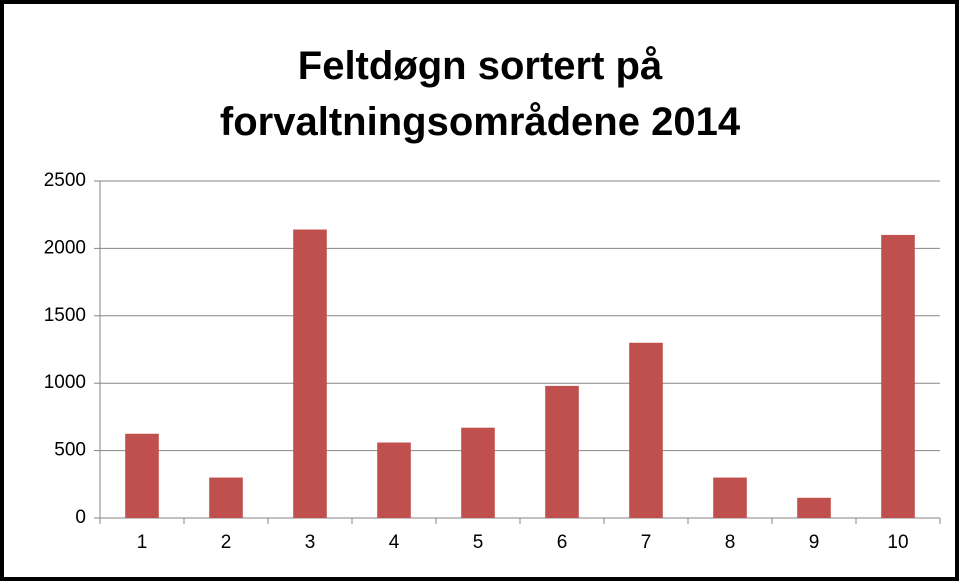 The height and width of the screenshot is (581, 959). What do you see at coordinates (730, 542) in the screenshot?
I see `x-tick-label: 8` at bounding box center [730, 542].